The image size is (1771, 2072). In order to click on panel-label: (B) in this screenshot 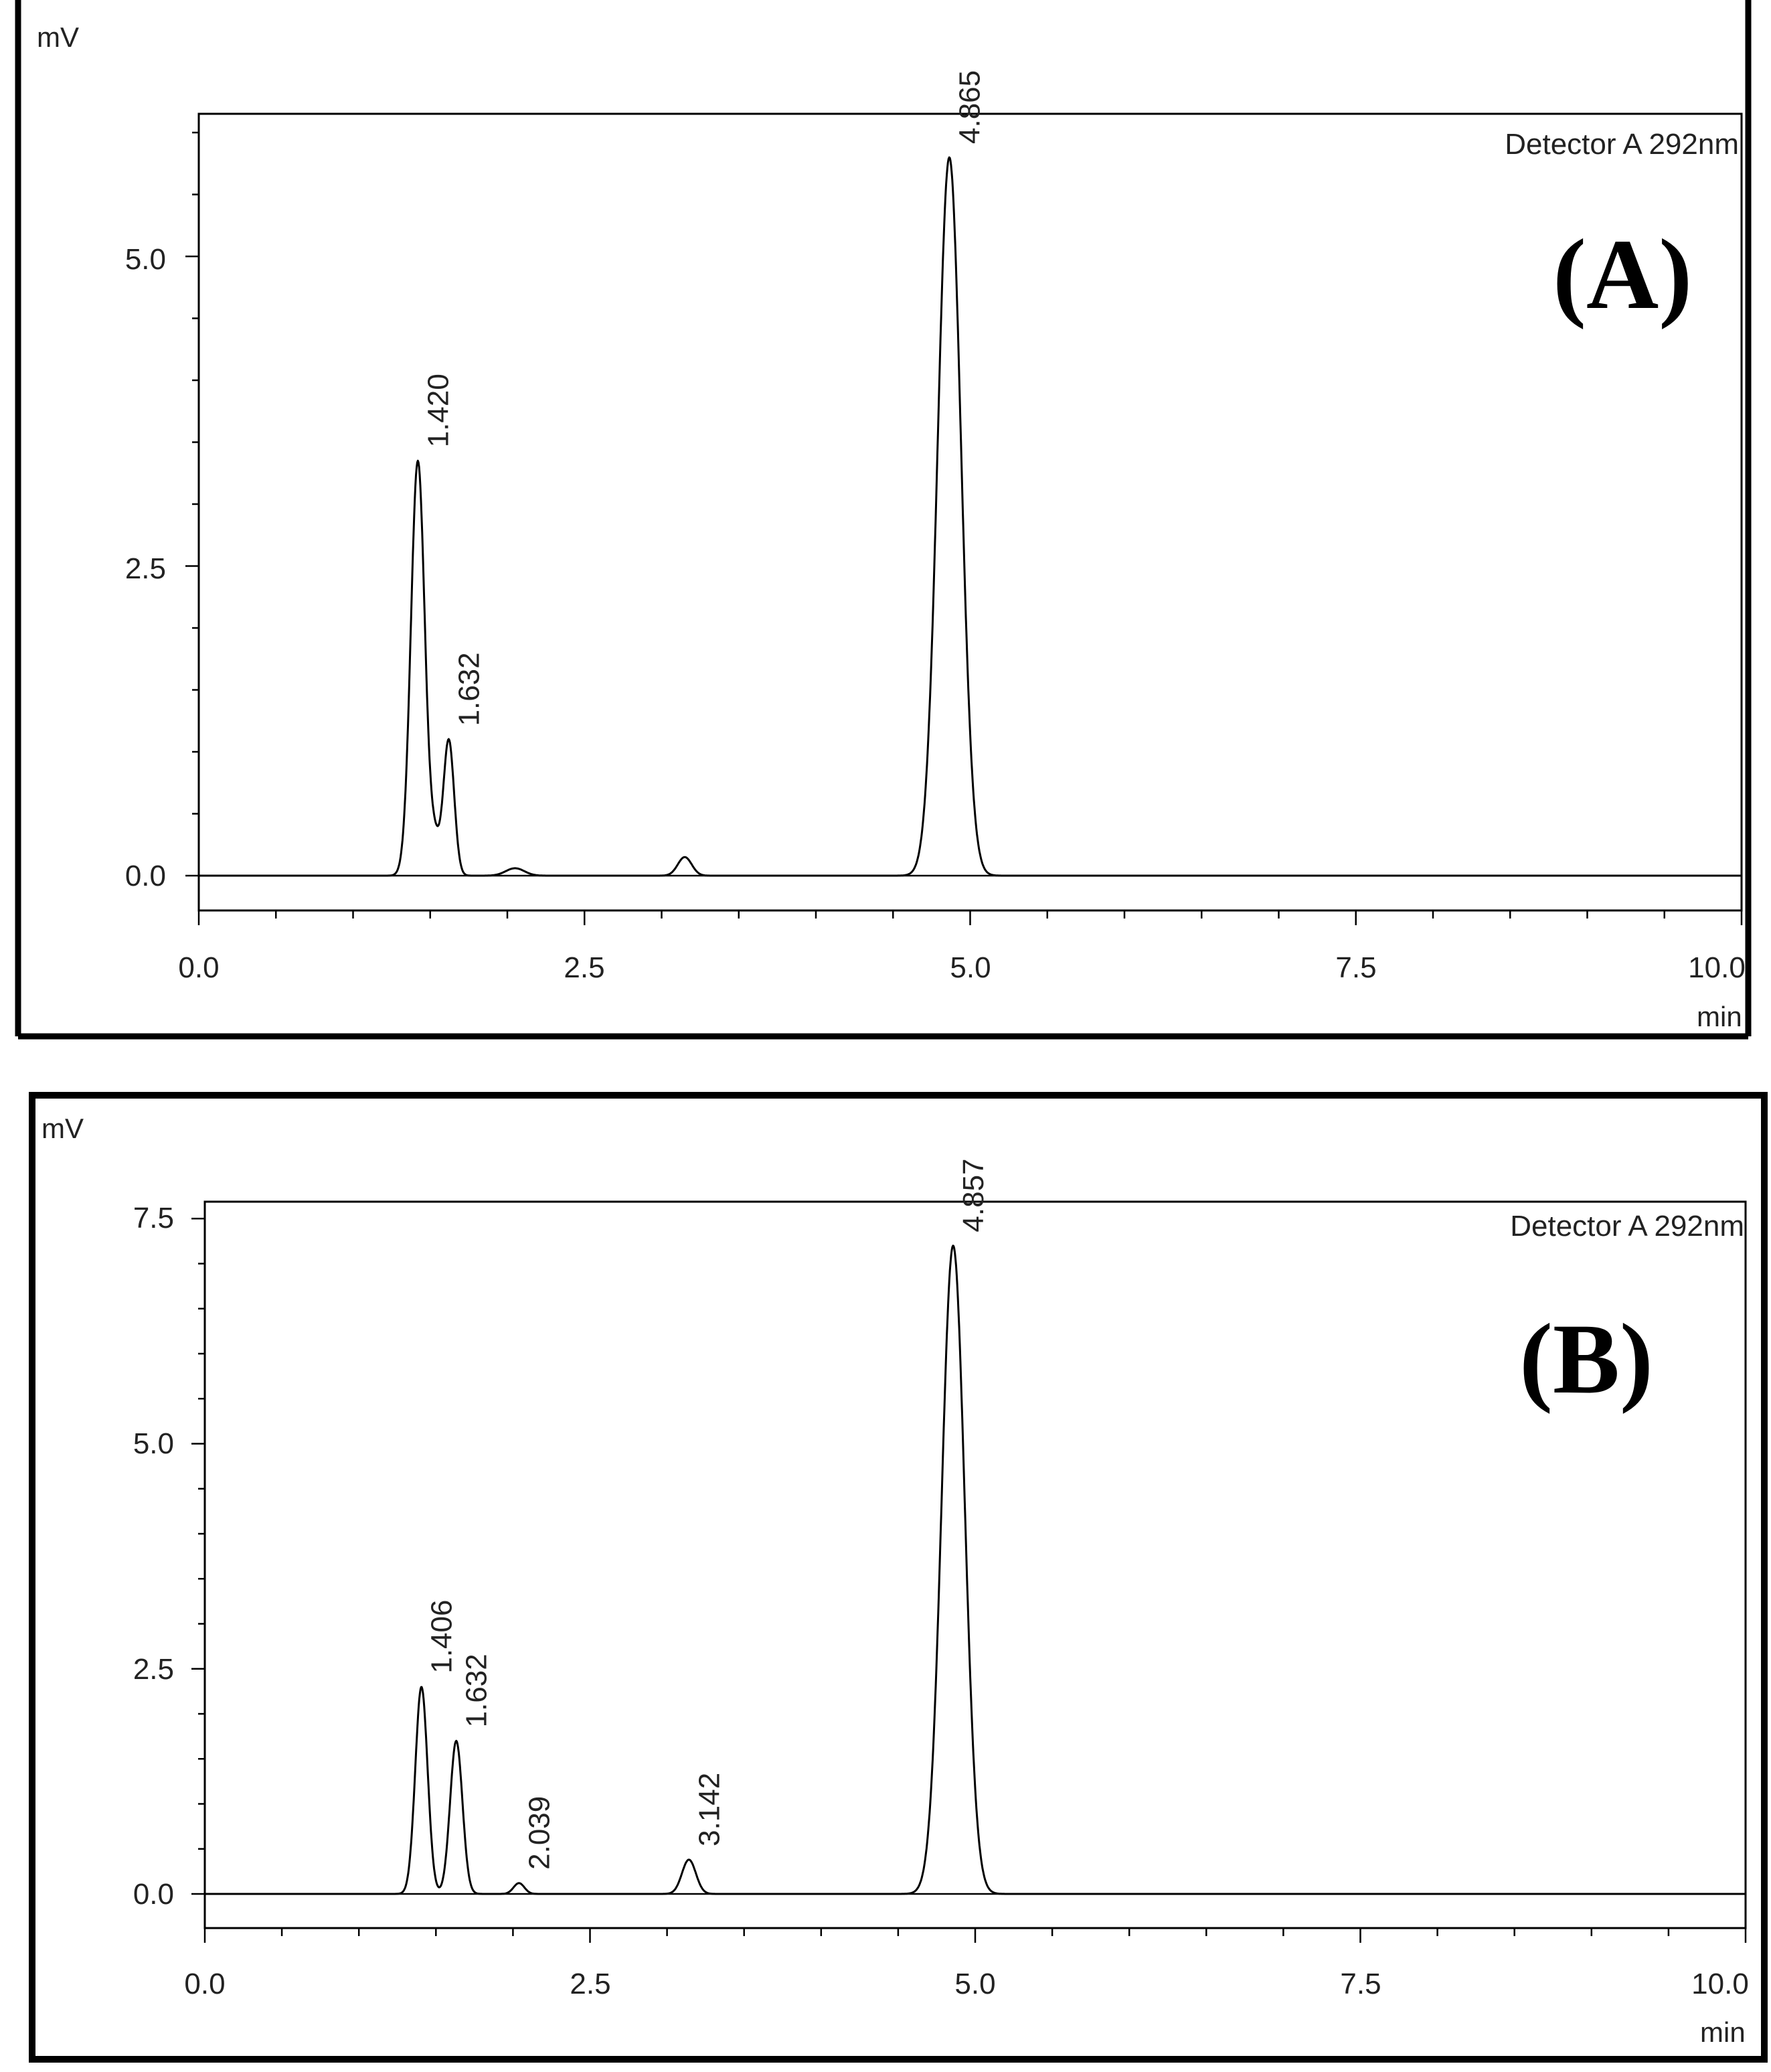, I will do `click(1586, 1359)`.